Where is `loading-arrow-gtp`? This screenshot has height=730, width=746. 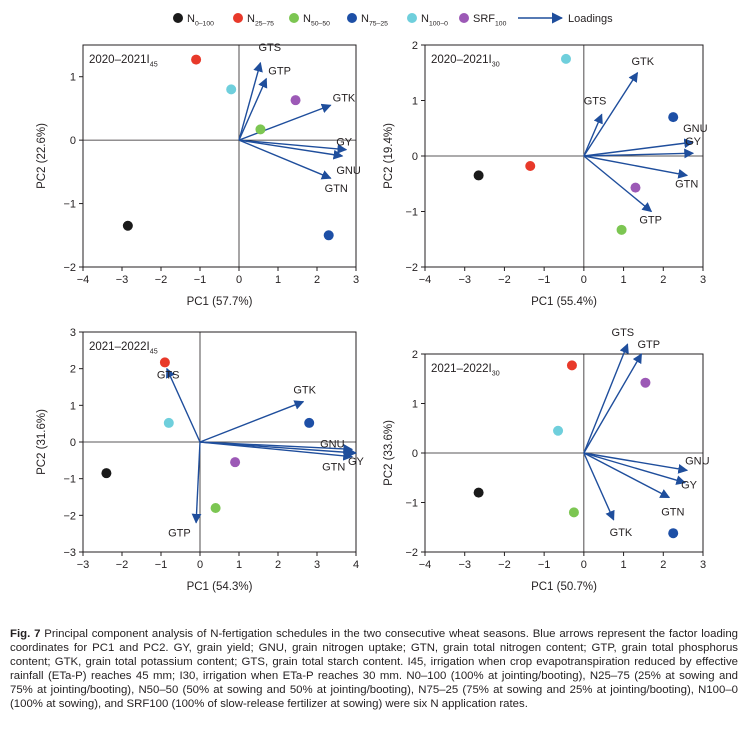 loading-arrow-gtp is located at coordinates (618, 184).